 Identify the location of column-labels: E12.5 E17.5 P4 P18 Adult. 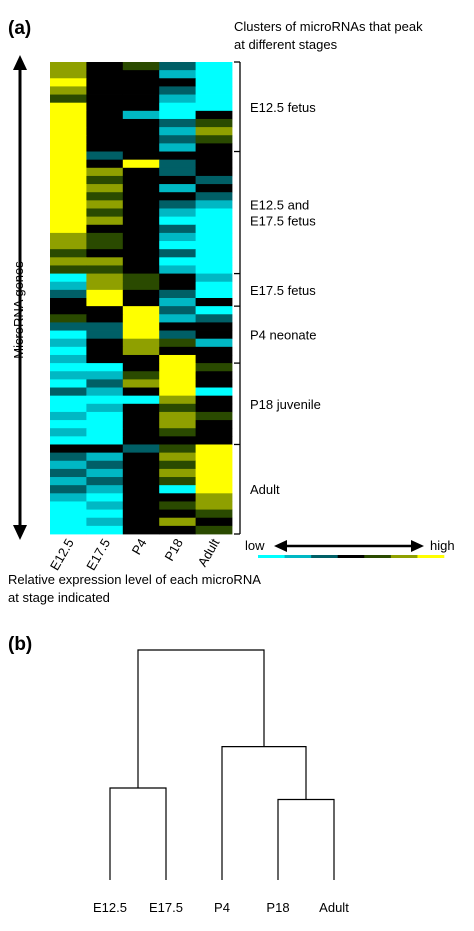
(135, 554).